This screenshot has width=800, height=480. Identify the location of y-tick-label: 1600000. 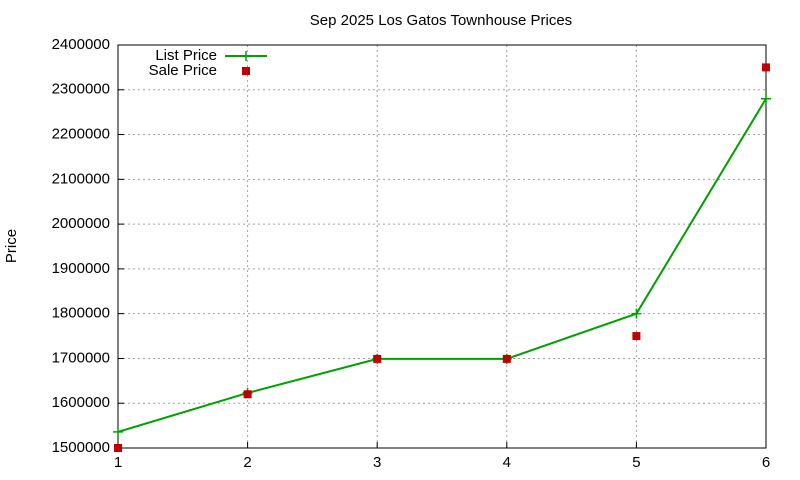
(81, 402).